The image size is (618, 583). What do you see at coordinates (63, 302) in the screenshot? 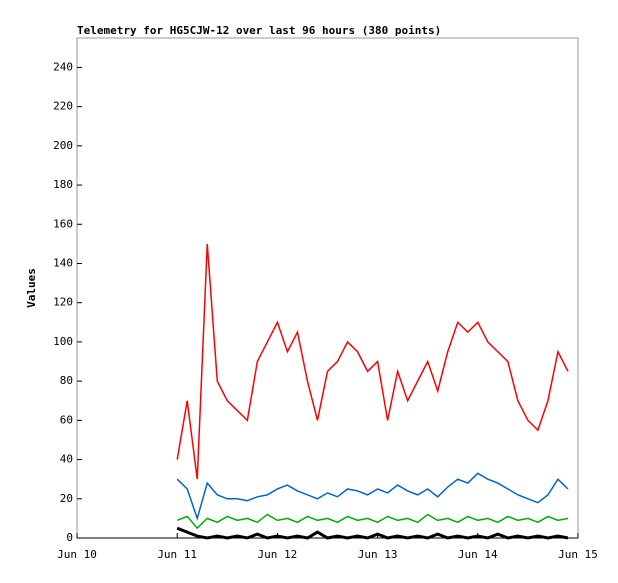
I see `y-tick-label: 120` at bounding box center [63, 302].